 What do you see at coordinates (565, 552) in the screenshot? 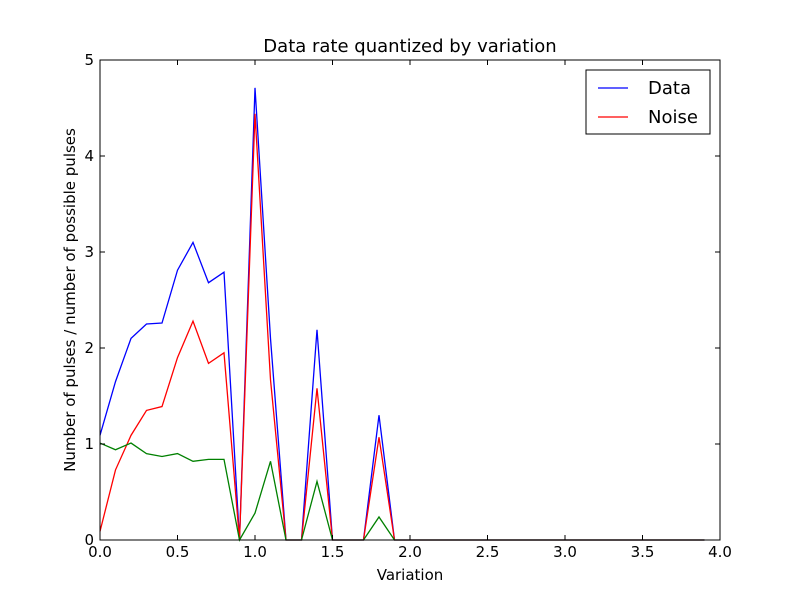
I see `x-tick-label: 3.0` at bounding box center [565, 552].